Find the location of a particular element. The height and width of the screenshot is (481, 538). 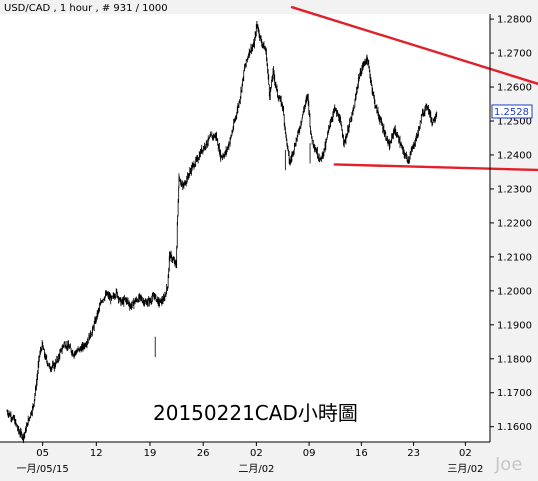

trendline-lower is located at coordinates (435, 167).